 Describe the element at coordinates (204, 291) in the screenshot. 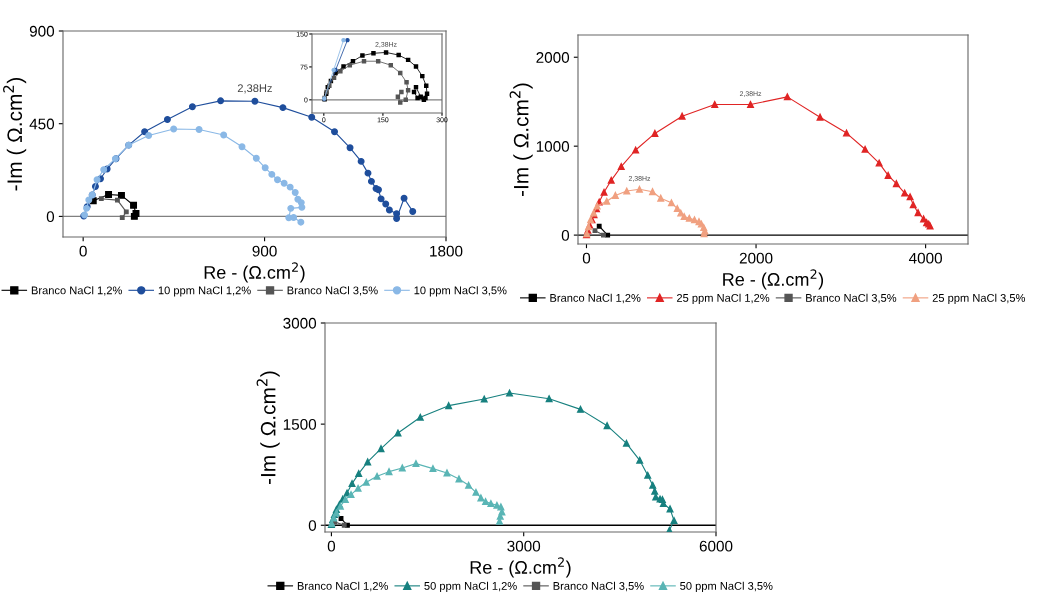

I see `legend-label: 10 ppm NaCl 1,2%` at that location.